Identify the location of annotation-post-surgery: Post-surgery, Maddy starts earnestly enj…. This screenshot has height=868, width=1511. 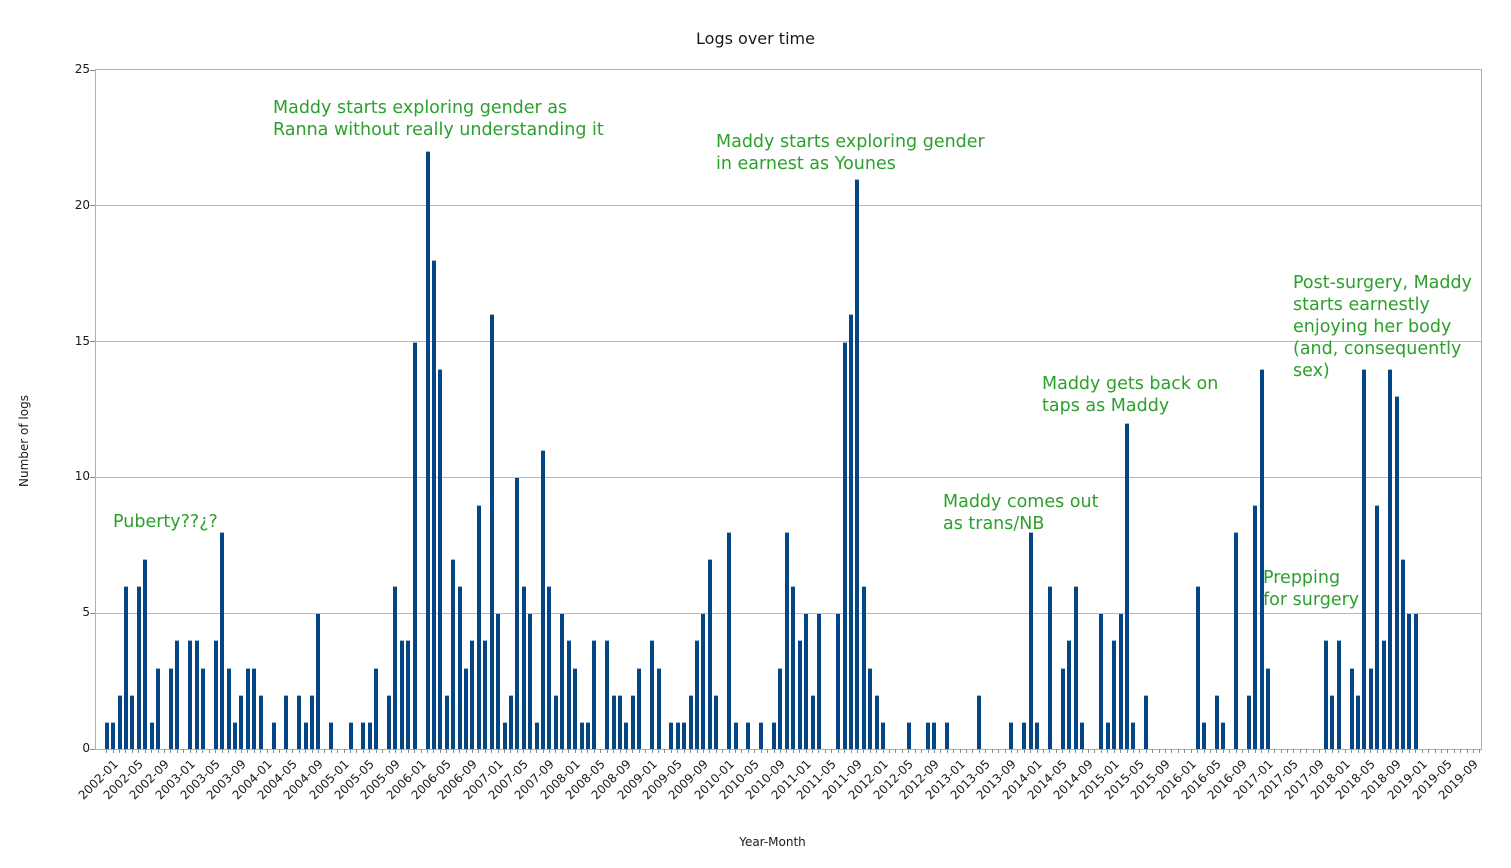
(1382, 327).